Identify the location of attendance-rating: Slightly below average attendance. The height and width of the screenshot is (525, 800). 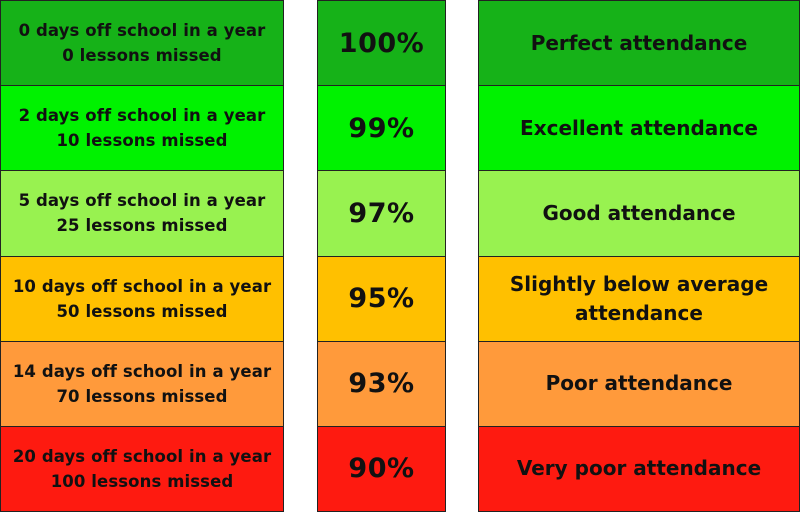
(639, 298).